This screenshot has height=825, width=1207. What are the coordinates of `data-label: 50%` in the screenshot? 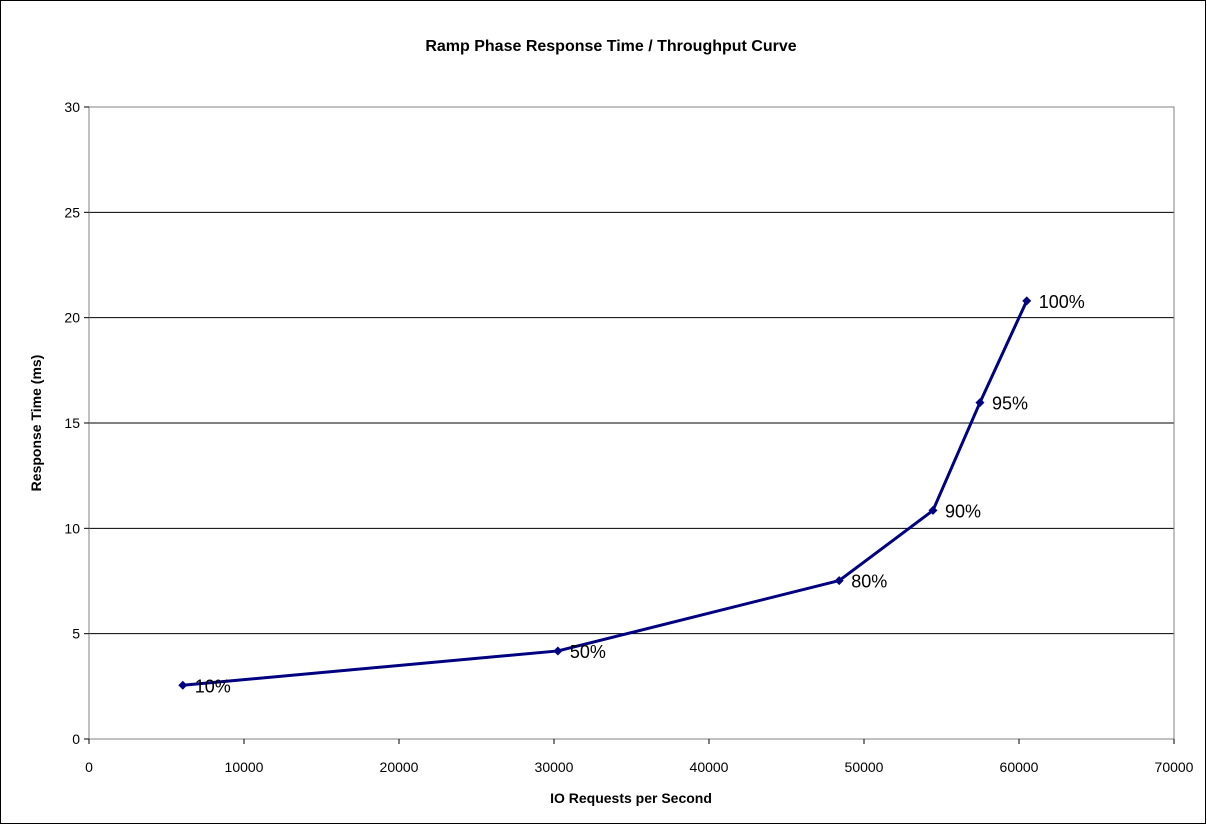 It's located at (588, 652).